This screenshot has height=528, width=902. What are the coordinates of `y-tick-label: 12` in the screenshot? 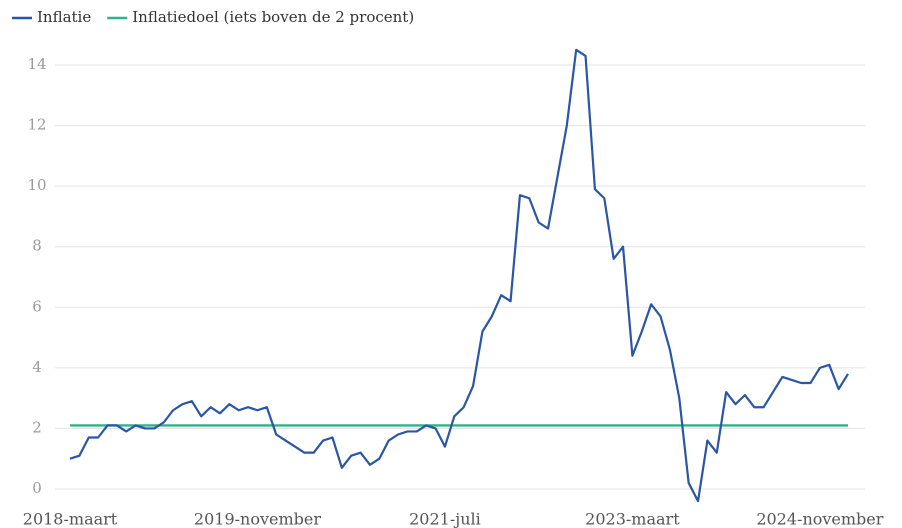 It's located at (36, 125).